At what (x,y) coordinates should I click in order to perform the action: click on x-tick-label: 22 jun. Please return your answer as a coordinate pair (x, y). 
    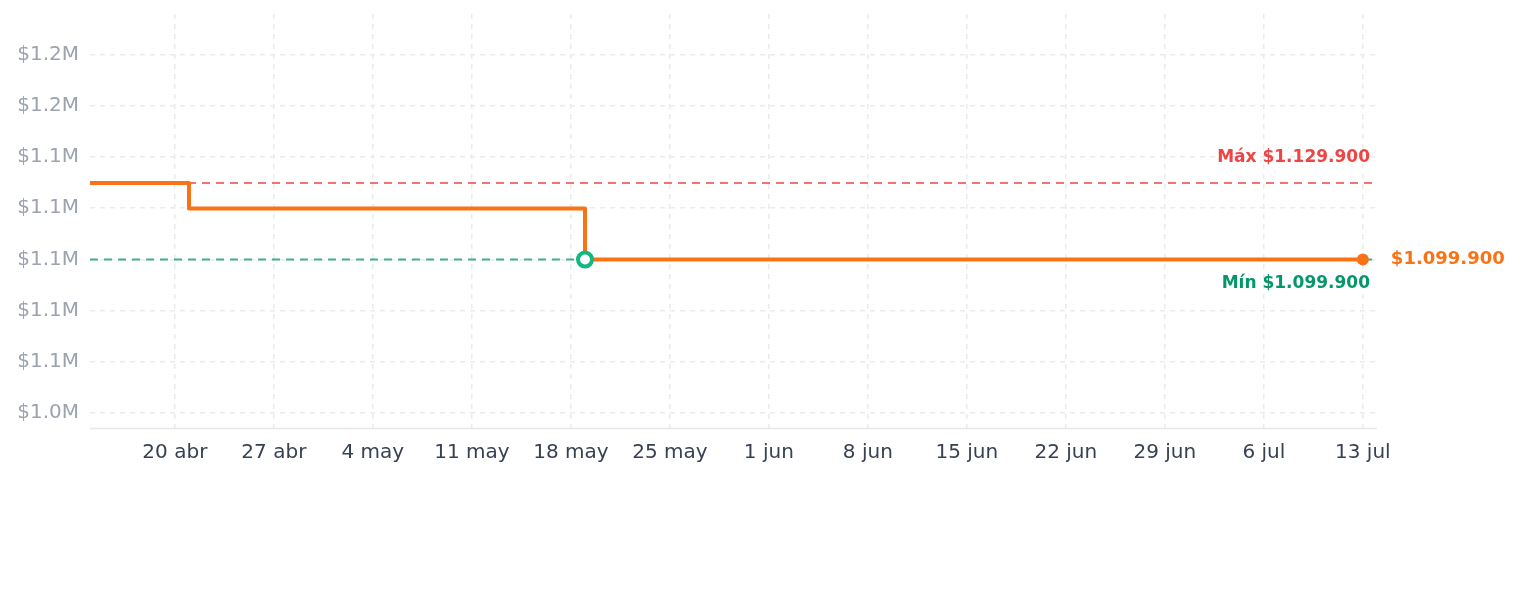
    Looking at the image, I should click on (1066, 451).